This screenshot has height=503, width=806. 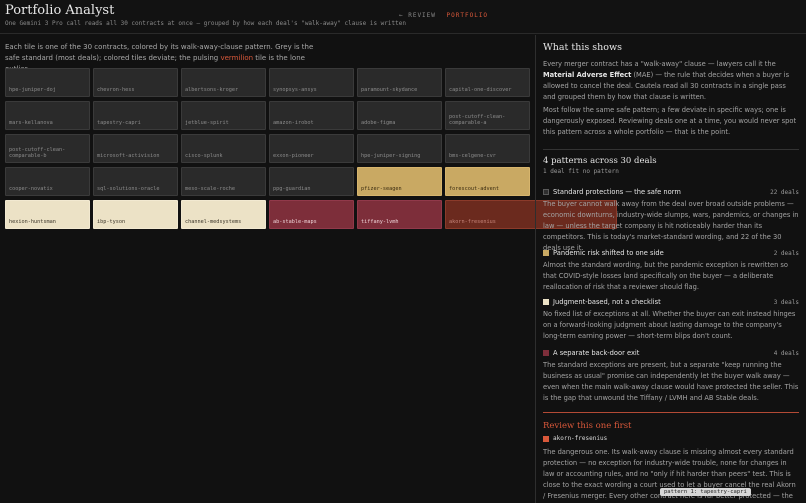 What do you see at coordinates (389, 90) in the screenshot?
I see `contract-tile-label: paramount-skydance` at bounding box center [389, 90].